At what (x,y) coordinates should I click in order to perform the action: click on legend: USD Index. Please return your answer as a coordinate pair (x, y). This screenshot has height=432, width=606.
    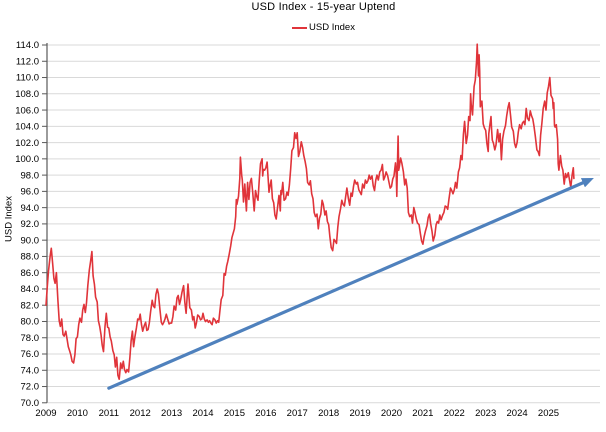
    Looking at the image, I should click on (323, 27).